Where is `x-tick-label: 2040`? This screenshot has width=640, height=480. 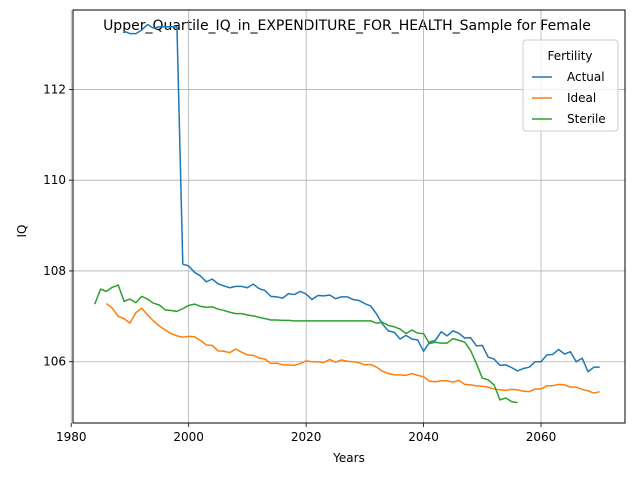
x-tick-label: 2040 is located at coordinates (423, 437).